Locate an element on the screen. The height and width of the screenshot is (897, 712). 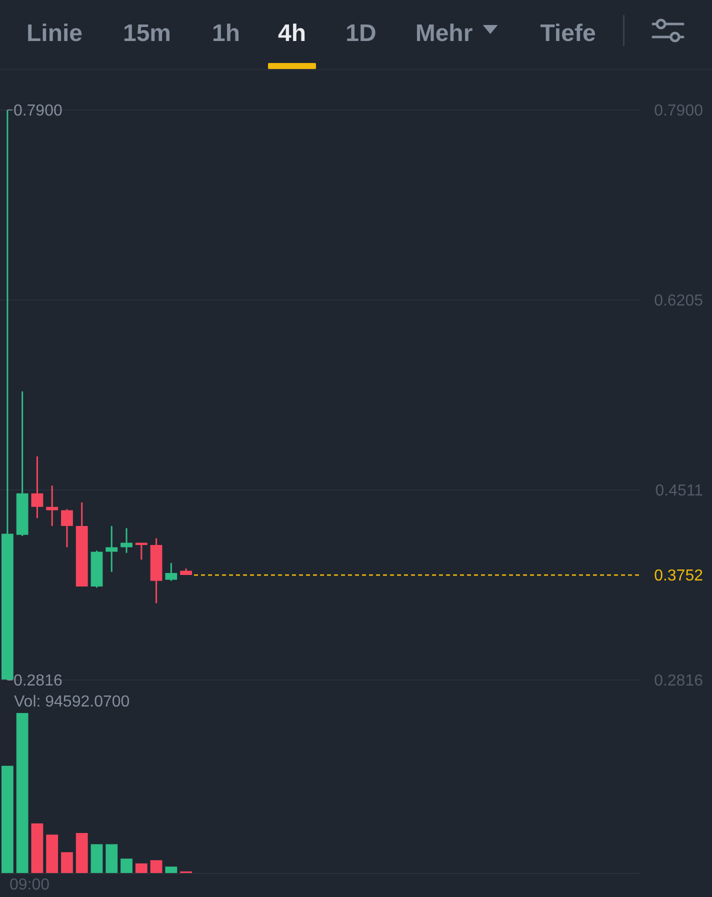
annotation: 0.2816 is located at coordinates (37, 681).